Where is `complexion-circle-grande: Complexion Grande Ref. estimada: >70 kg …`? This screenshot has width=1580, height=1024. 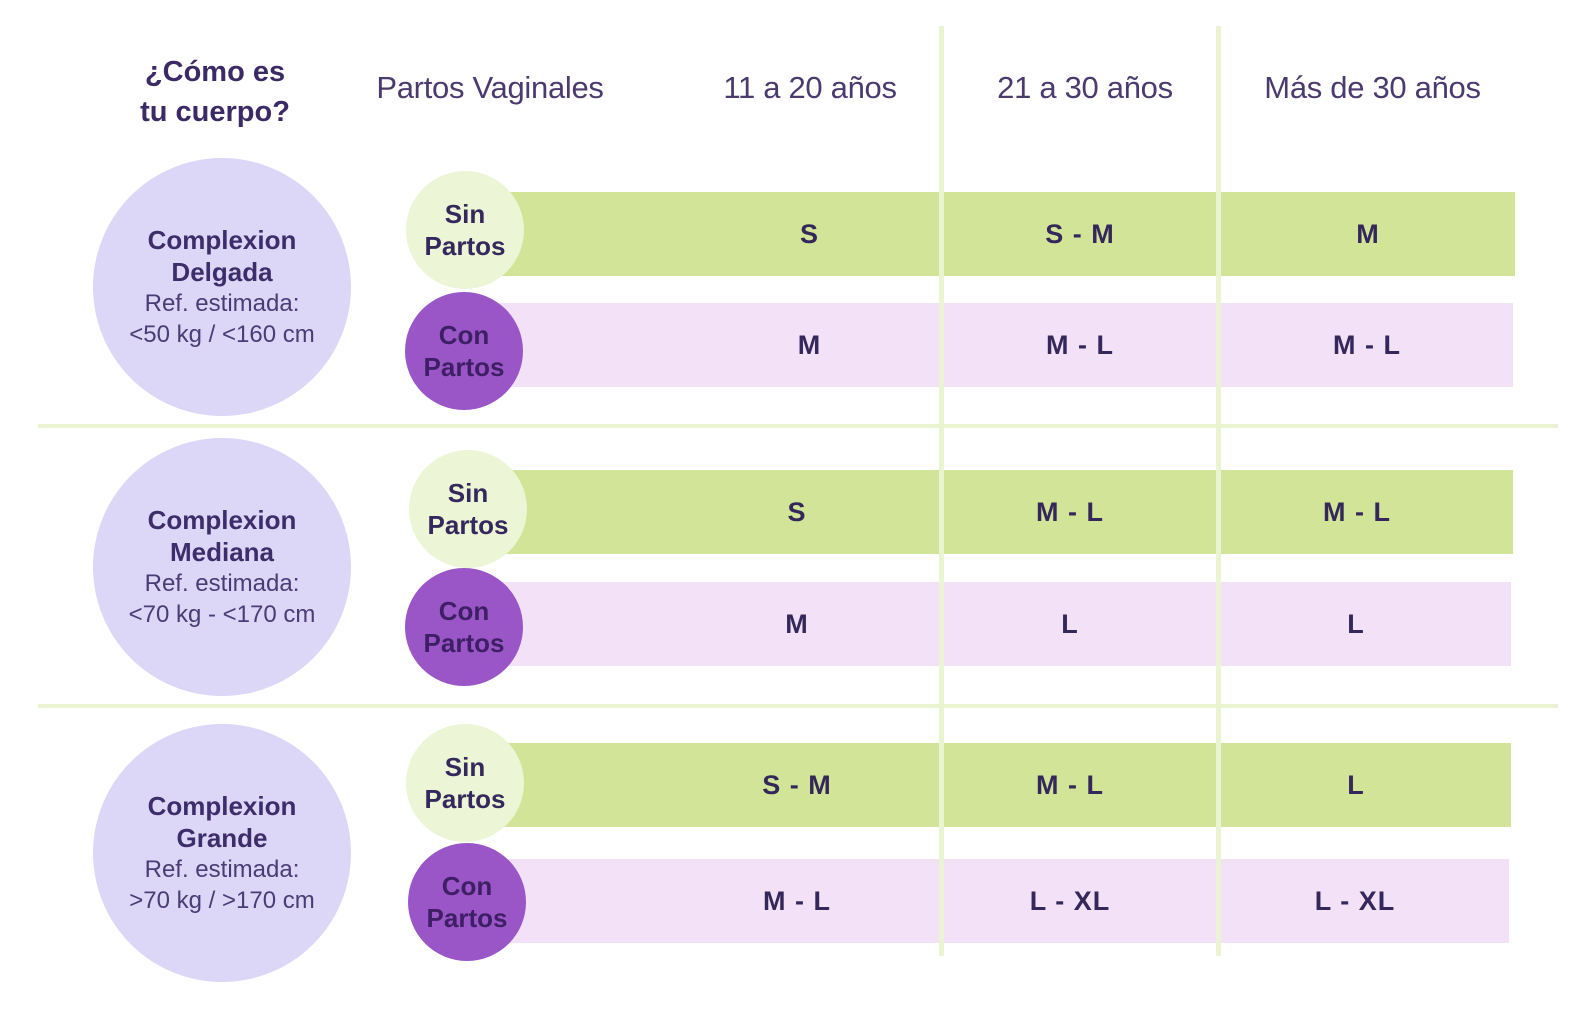
complexion-circle-grande: Complexion Grande Ref. estimada: >70 kg … is located at coordinates (222, 853).